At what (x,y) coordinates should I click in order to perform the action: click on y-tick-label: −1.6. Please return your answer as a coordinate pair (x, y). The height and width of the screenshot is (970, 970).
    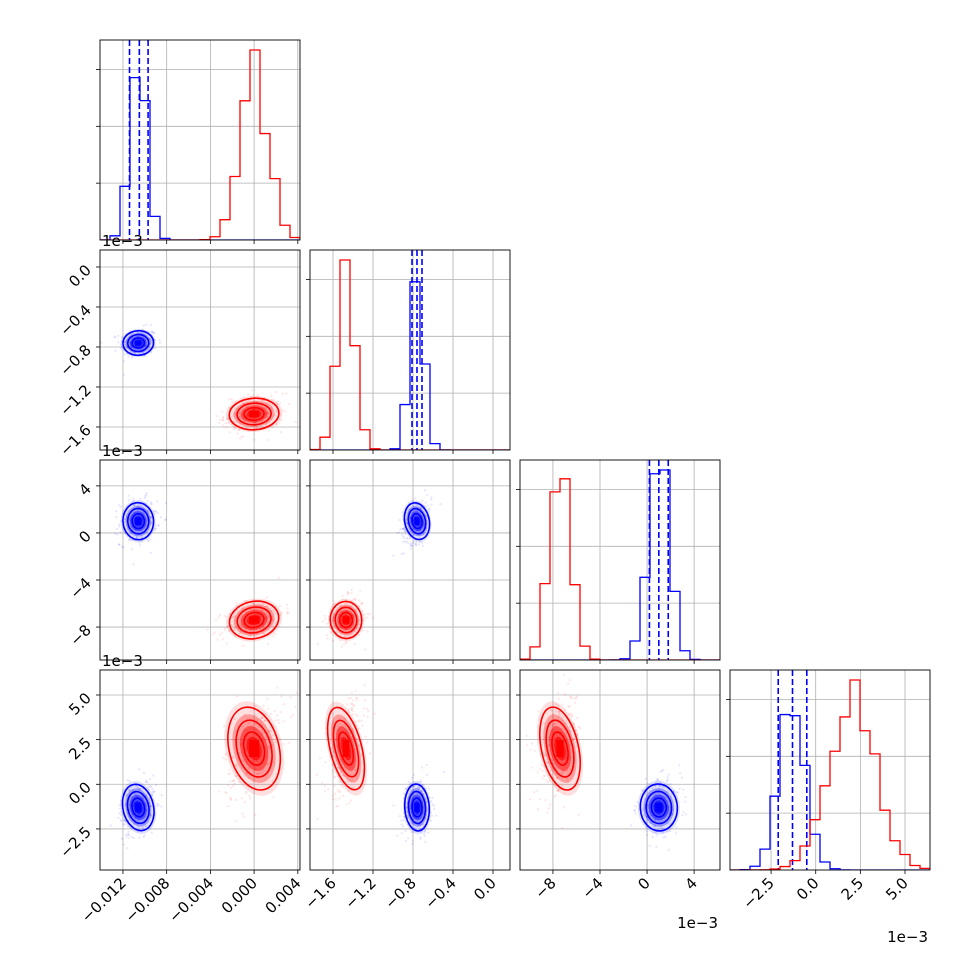
    Looking at the image, I should click on (75, 440).